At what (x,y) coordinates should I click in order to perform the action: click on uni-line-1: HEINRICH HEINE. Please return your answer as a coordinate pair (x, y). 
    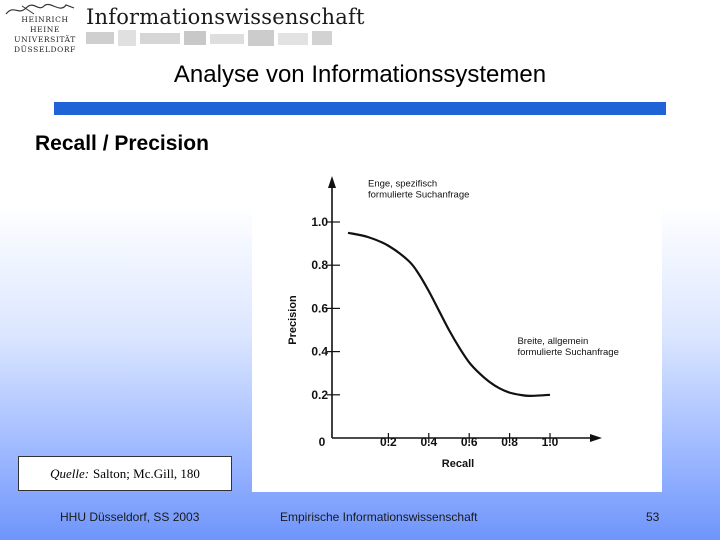
    Looking at the image, I should click on (45, 24).